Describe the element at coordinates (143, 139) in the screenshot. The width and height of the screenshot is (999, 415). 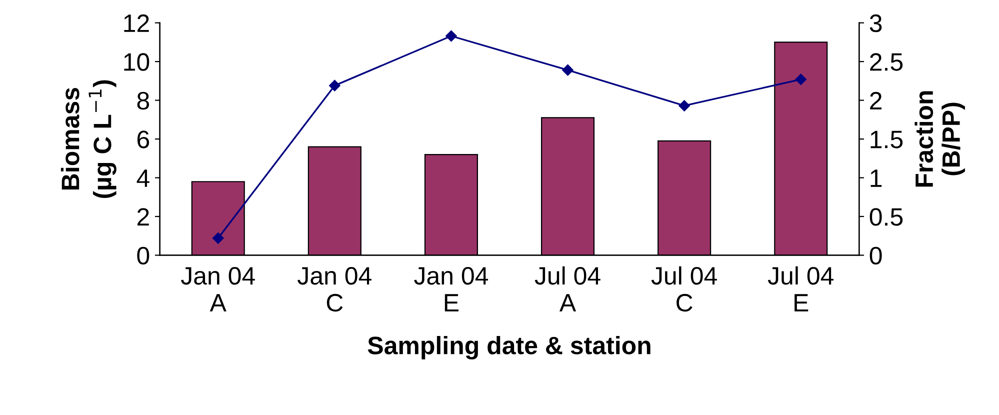
I see `y-tick-label: 6` at that location.